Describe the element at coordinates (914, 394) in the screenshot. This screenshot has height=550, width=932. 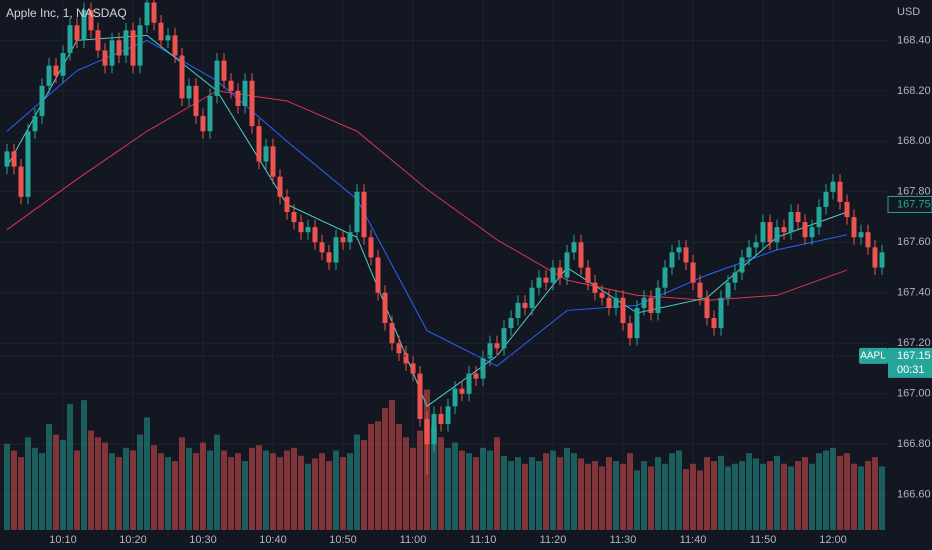
I see `y-tick-label: 167.00` at that location.